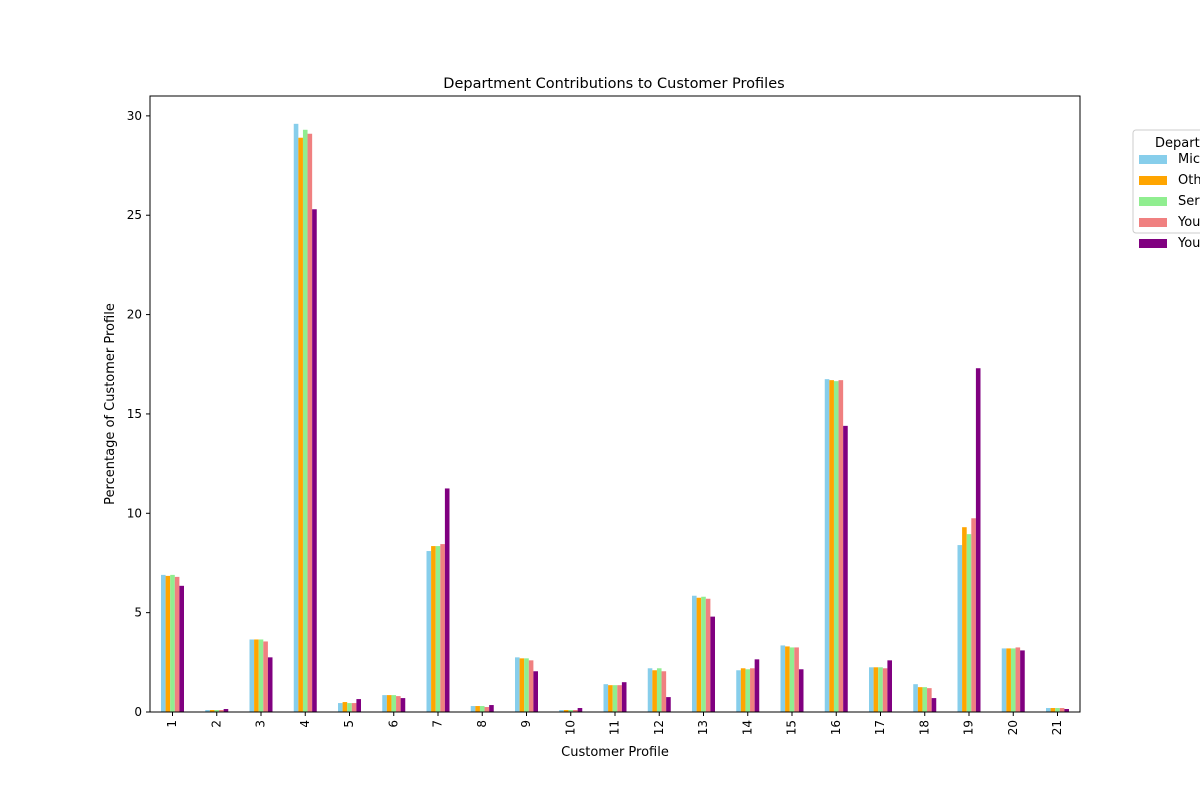  I want to click on x-tick-label: 14, so click(747, 727).